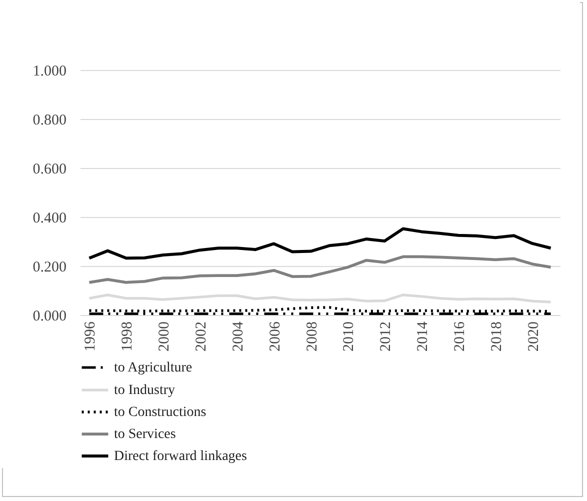 The width and height of the screenshot is (587, 501). What do you see at coordinates (312, 337) in the screenshot?
I see `x-tick-label: 2008` at bounding box center [312, 337].